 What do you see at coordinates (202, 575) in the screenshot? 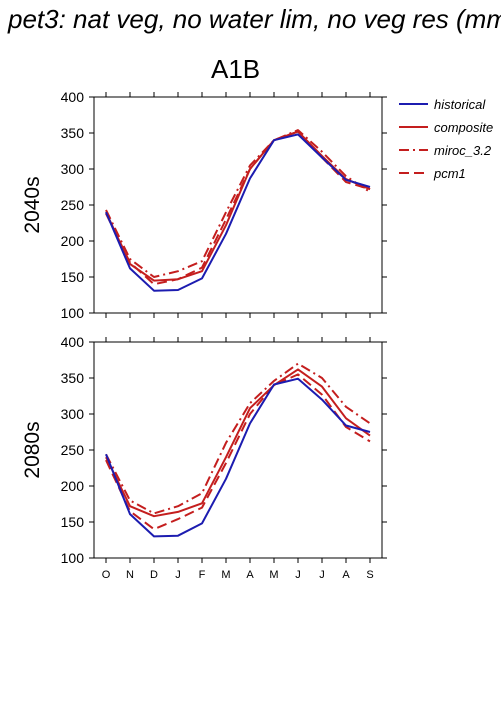
I see `x-tick-label: F` at bounding box center [202, 575].